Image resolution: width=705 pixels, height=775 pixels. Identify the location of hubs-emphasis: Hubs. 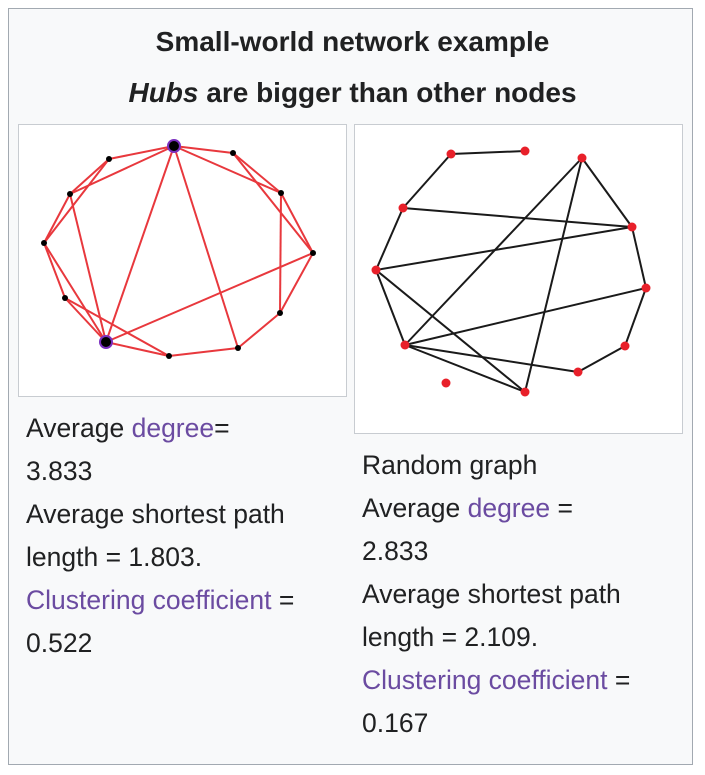
(163, 92).